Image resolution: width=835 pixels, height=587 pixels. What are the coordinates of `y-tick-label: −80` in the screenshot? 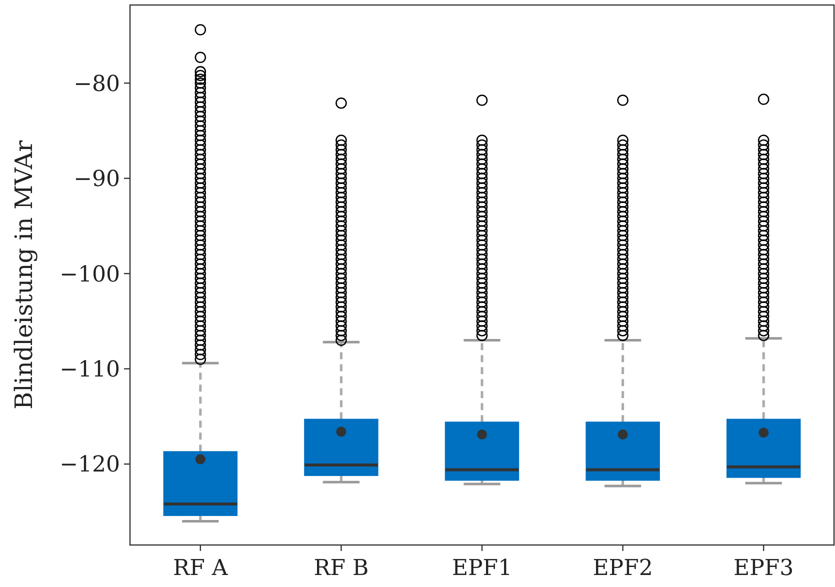 It's located at (97, 84).